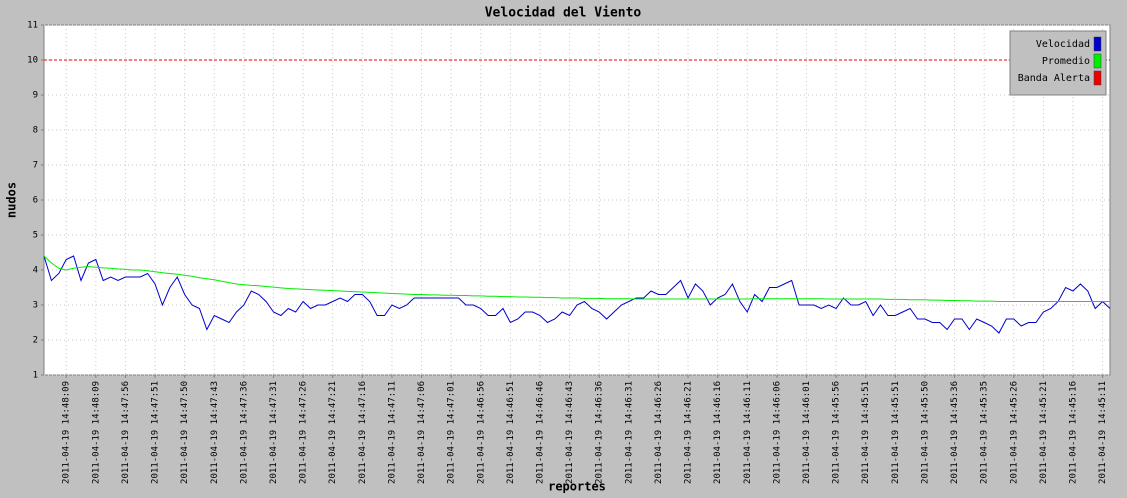 This screenshot has height=498, width=1127. I want to click on x-tick-label: 2011-04-19 14:47:50, so click(185, 432).